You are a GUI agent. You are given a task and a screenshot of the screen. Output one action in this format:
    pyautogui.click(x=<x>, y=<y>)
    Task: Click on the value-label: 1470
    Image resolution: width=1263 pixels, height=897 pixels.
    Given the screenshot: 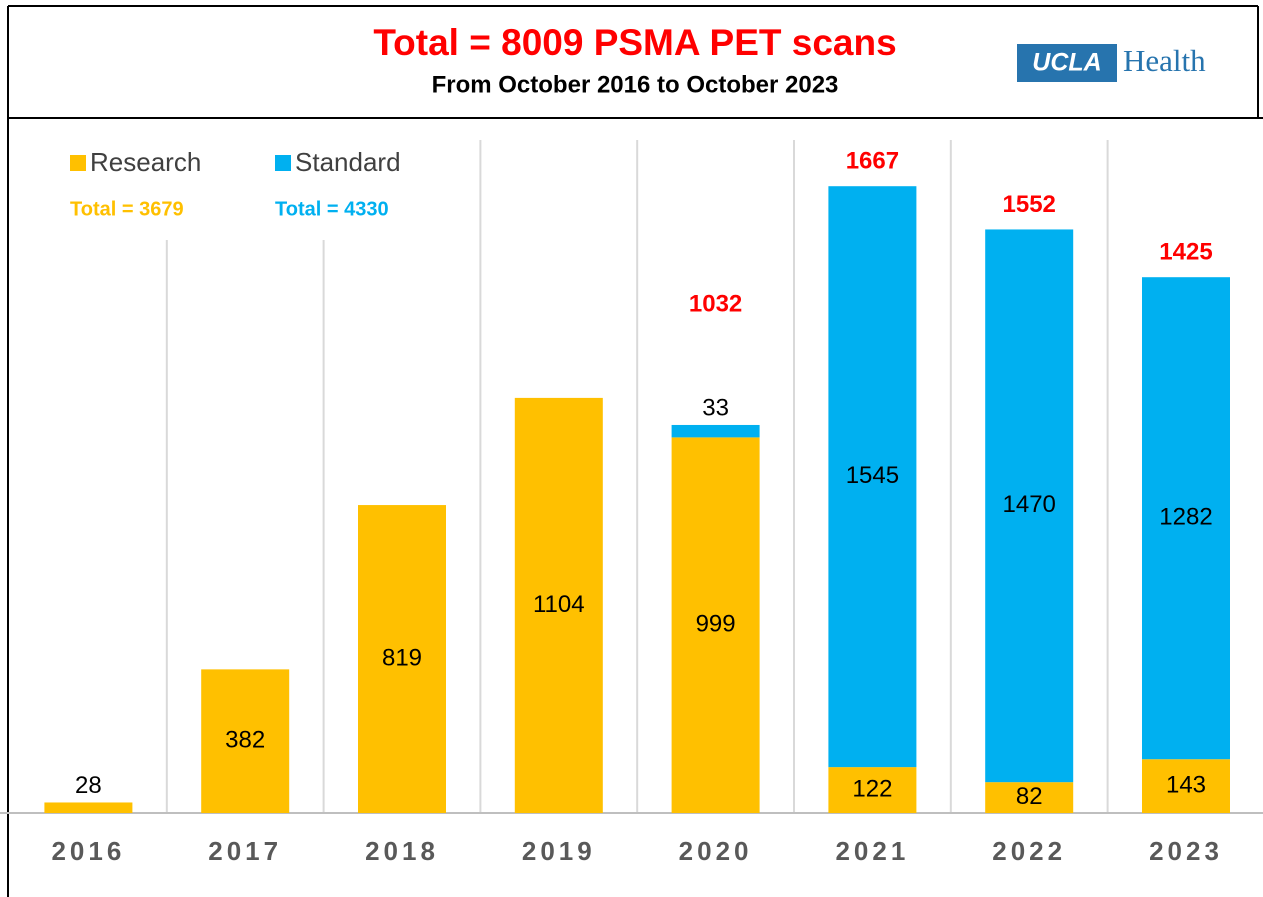 What is the action you would take?
    pyautogui.click(x=1029, y=504)
    